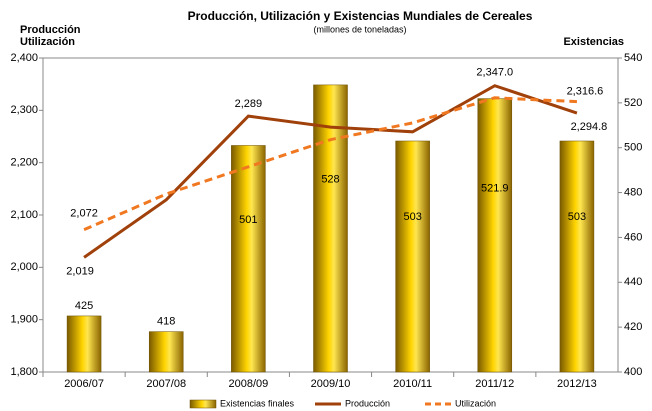 Image resolution: width=652 pixels, height=411 pixels. I want to click on line-label: 2,289, so click(249, 104).